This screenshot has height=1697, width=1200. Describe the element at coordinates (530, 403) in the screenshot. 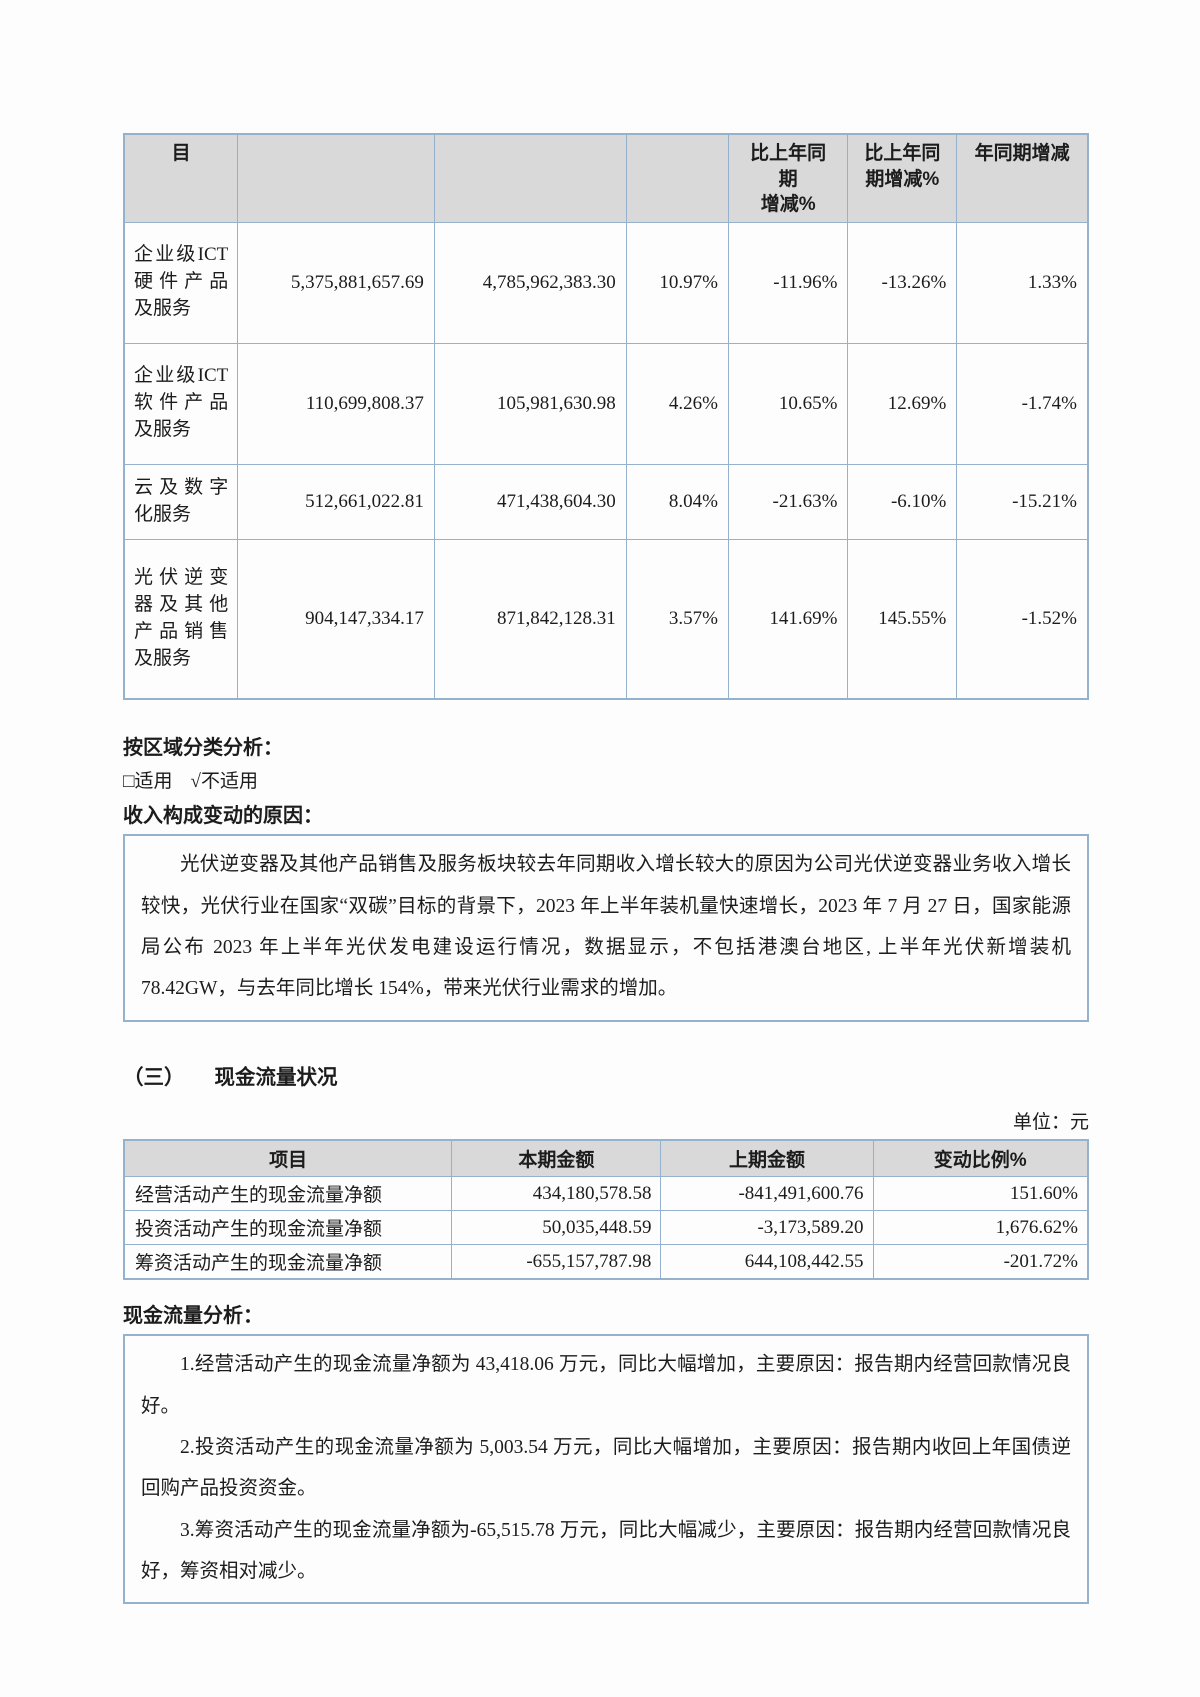

I see `previous-amount-cell: 105,981,630.98` at that location.